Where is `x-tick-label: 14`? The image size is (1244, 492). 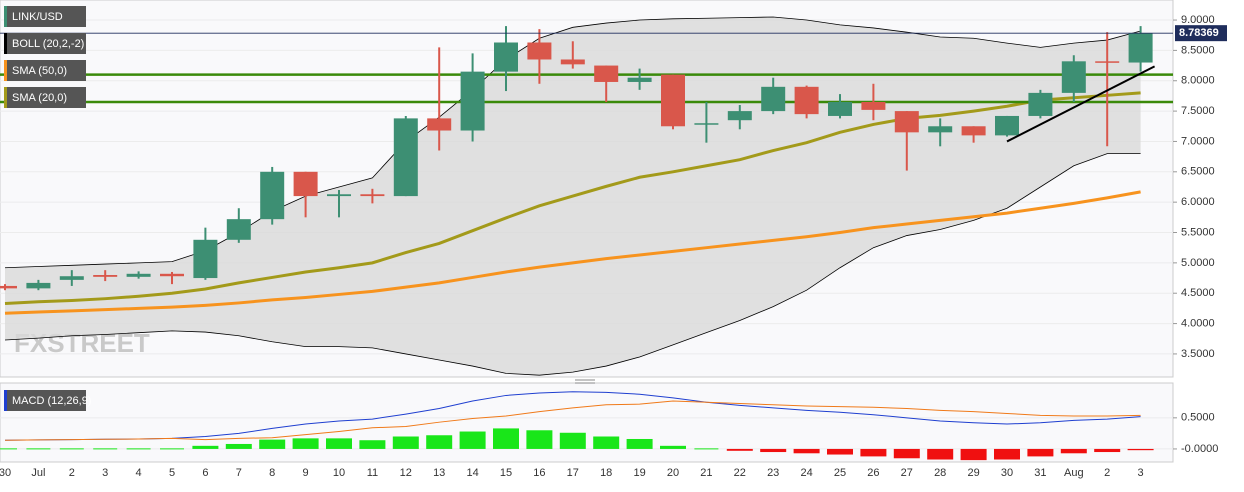 x-tick-label: 14 is located at coordinates (472, 473).